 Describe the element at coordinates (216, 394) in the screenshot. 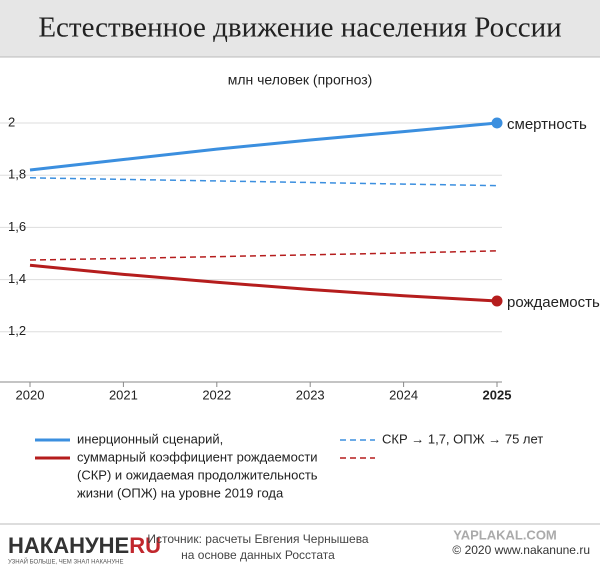

I see `x-tick-label: 2022` at that location.